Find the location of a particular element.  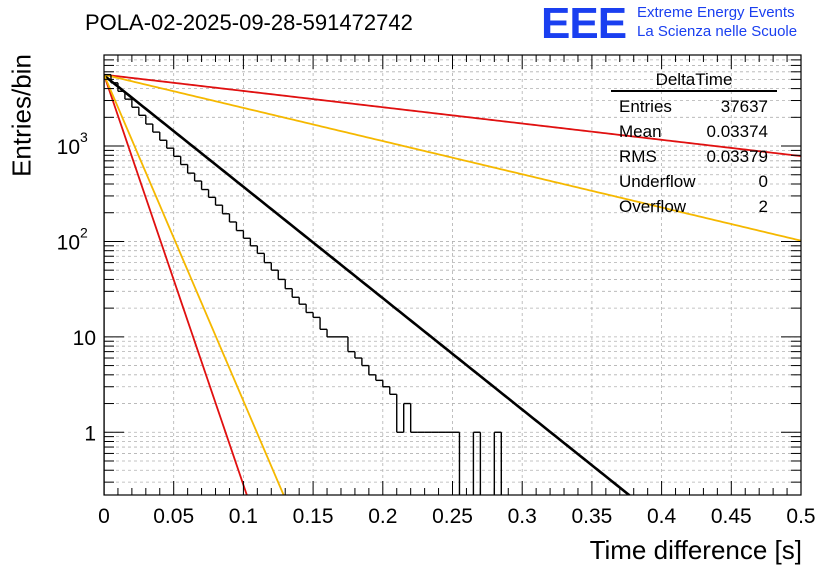

stats-row-overflow: Overflow 2 is located at coordinates (694, 206).